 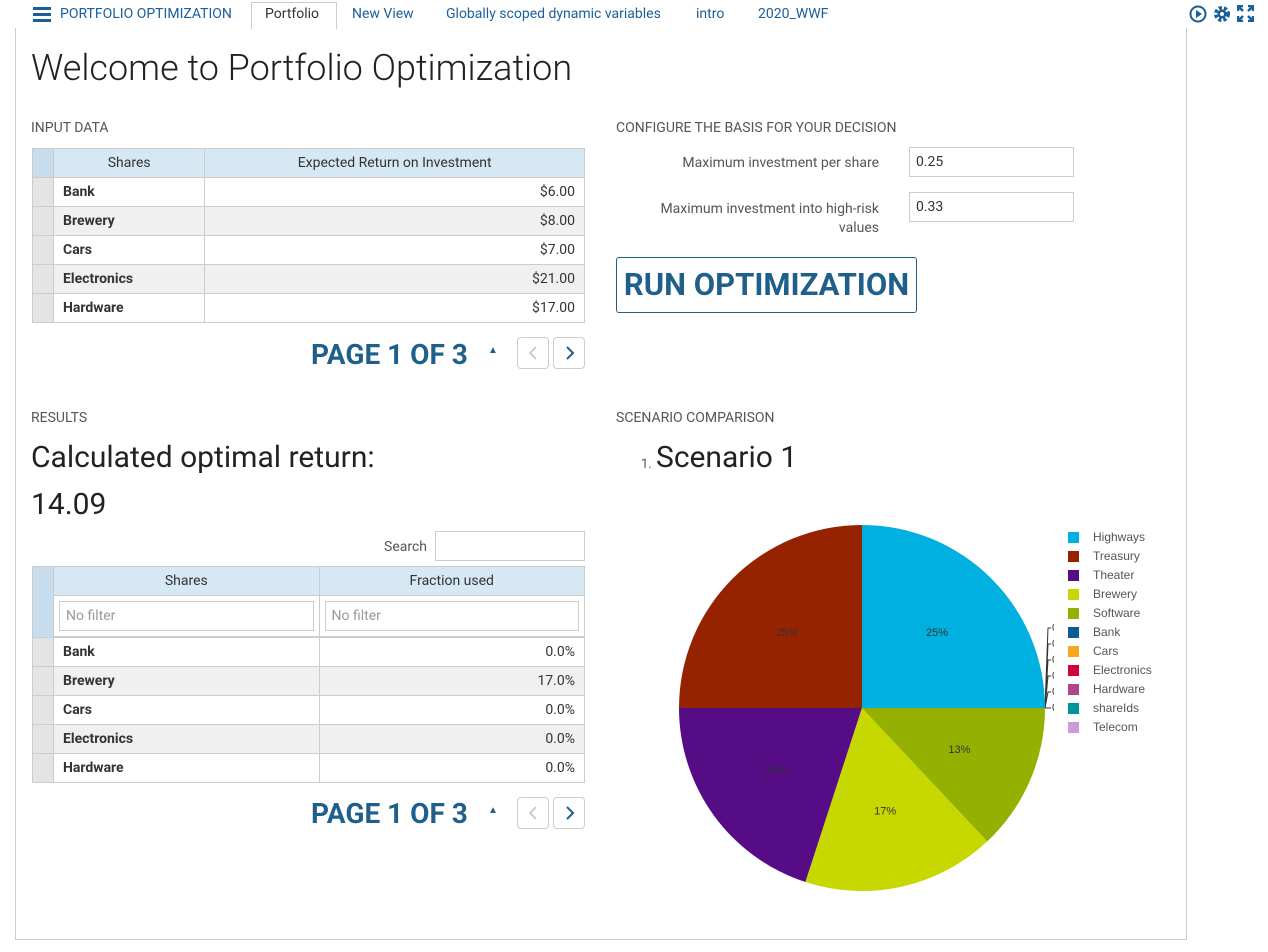 What do you see at coordinates (766, 285) in the screenshot?
I see `run-button: RUN OPTIMIZATION` at bounding box center [766, 285].